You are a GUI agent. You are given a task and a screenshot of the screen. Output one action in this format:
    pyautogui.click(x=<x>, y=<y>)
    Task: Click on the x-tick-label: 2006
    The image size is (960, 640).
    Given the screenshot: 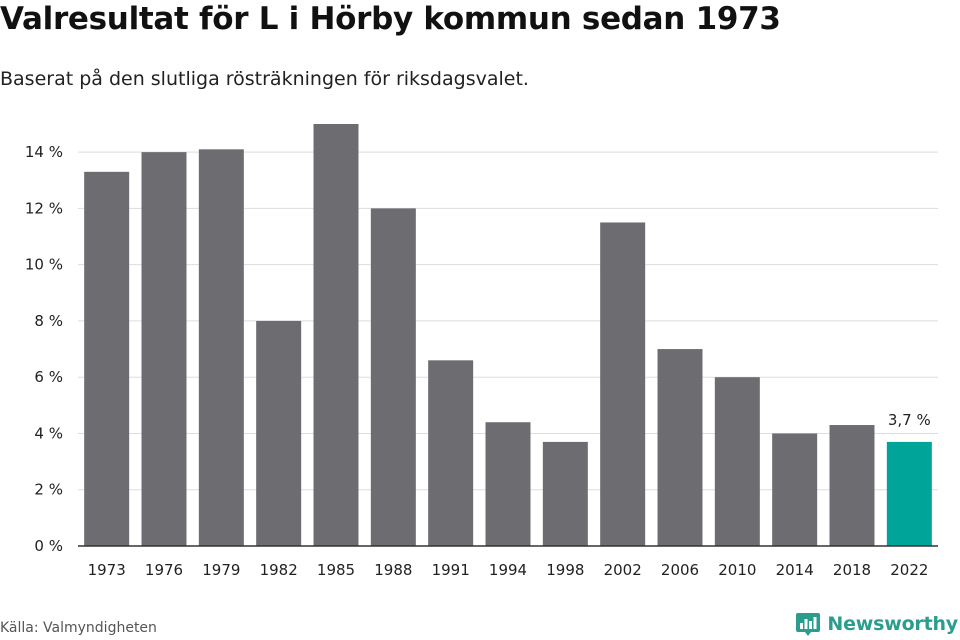 What is the action you would take?
    pyautogui.click(x=680, y=570)
    